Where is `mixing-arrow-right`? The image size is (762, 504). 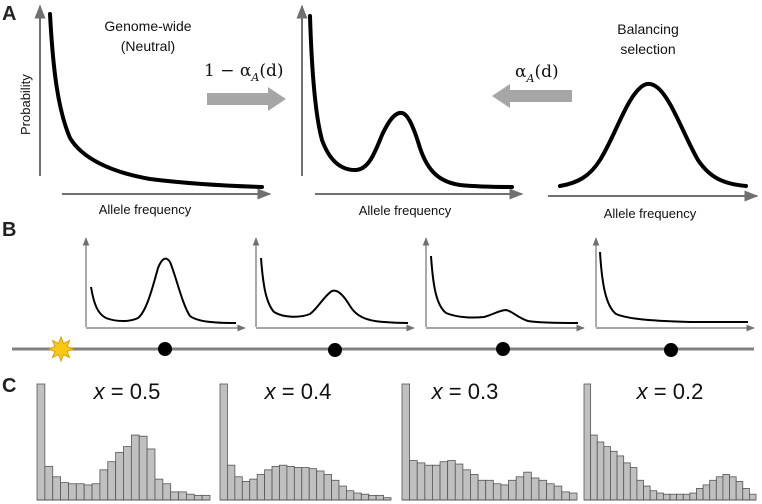
mixing-arrow-right is located at coordinates (246, 99).